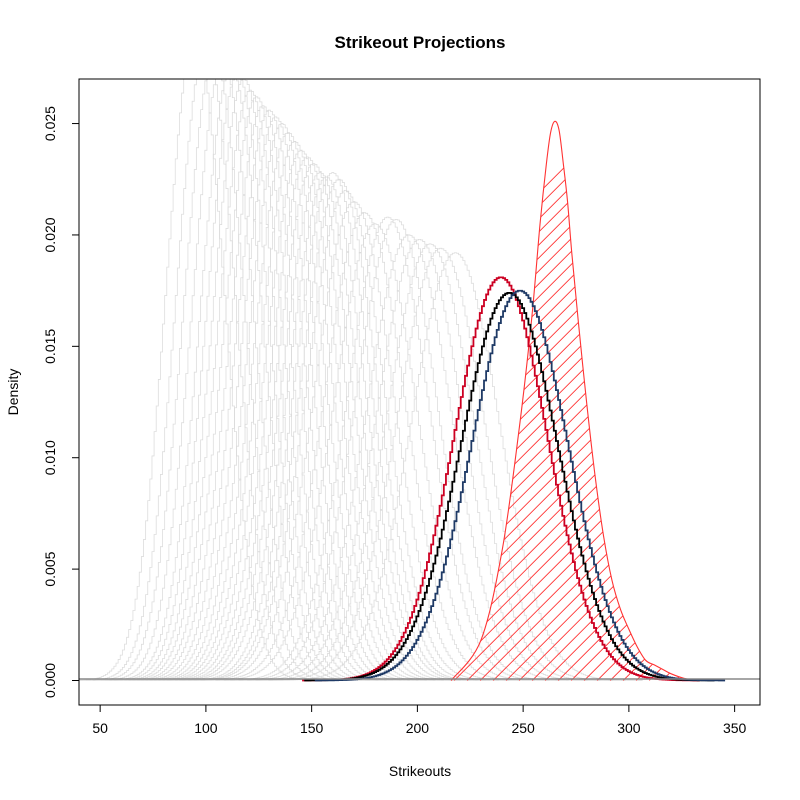 The width and height of the screenshot is (800, 800). What do you see at coordinates (50, 346) in the screenshot?
I see `y-tick-label: 0.015` at bounding box center [50, 346].